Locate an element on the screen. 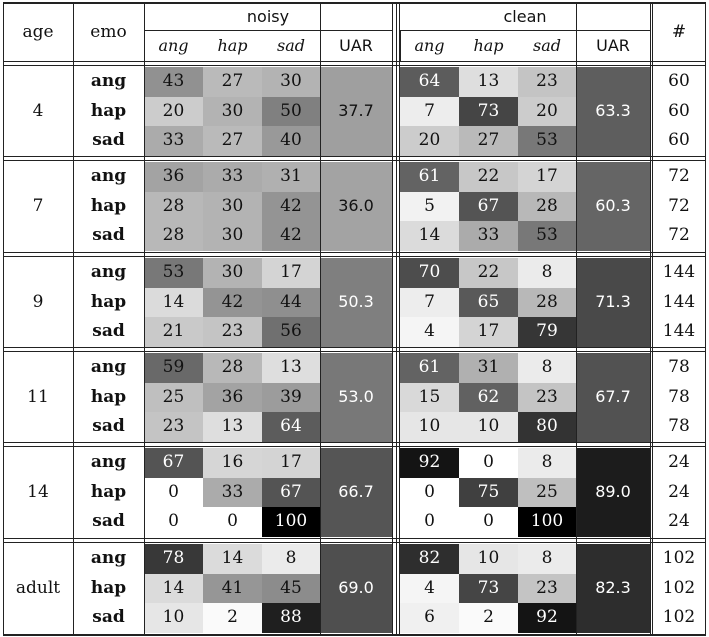 This screenshot has height=637, width=709. clean-value-cell: 82 is located at coordinates (429, 559).